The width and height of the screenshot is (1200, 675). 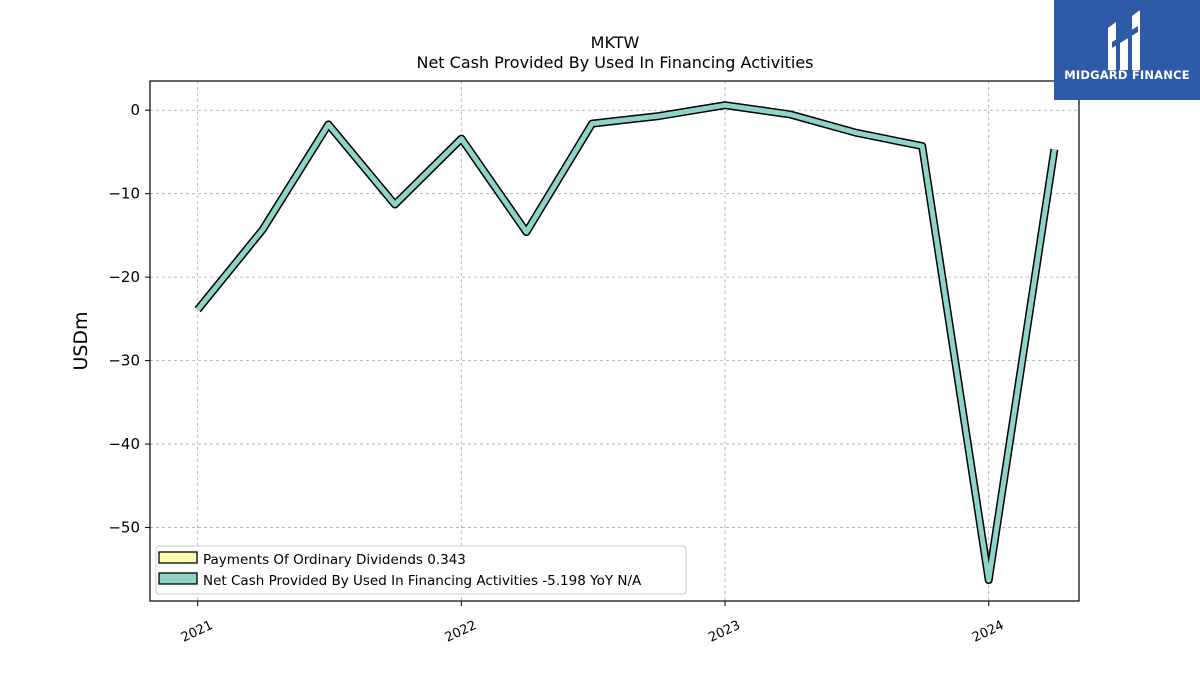 I want to click on legend-swatch-dividends, so click(x=178, y=557).